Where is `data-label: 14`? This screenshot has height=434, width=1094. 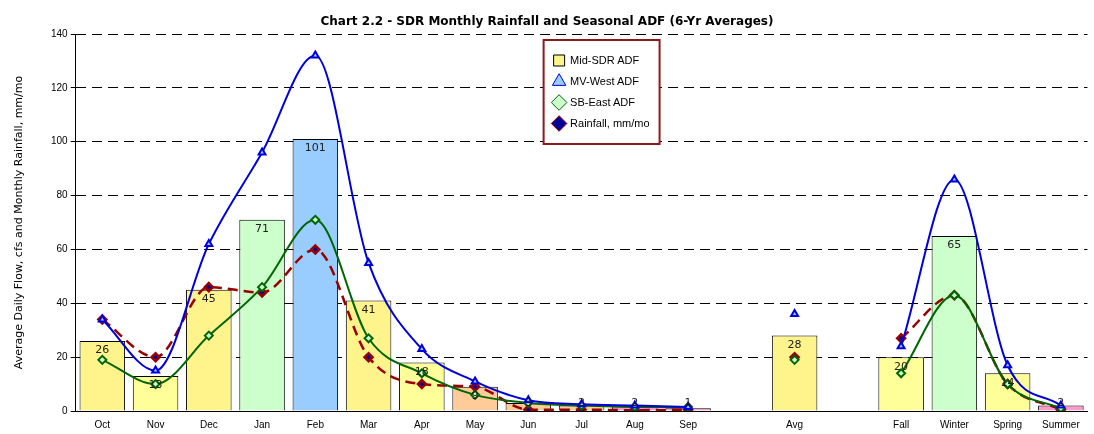 data-label: 14 is located at coordinates (1007, 382).